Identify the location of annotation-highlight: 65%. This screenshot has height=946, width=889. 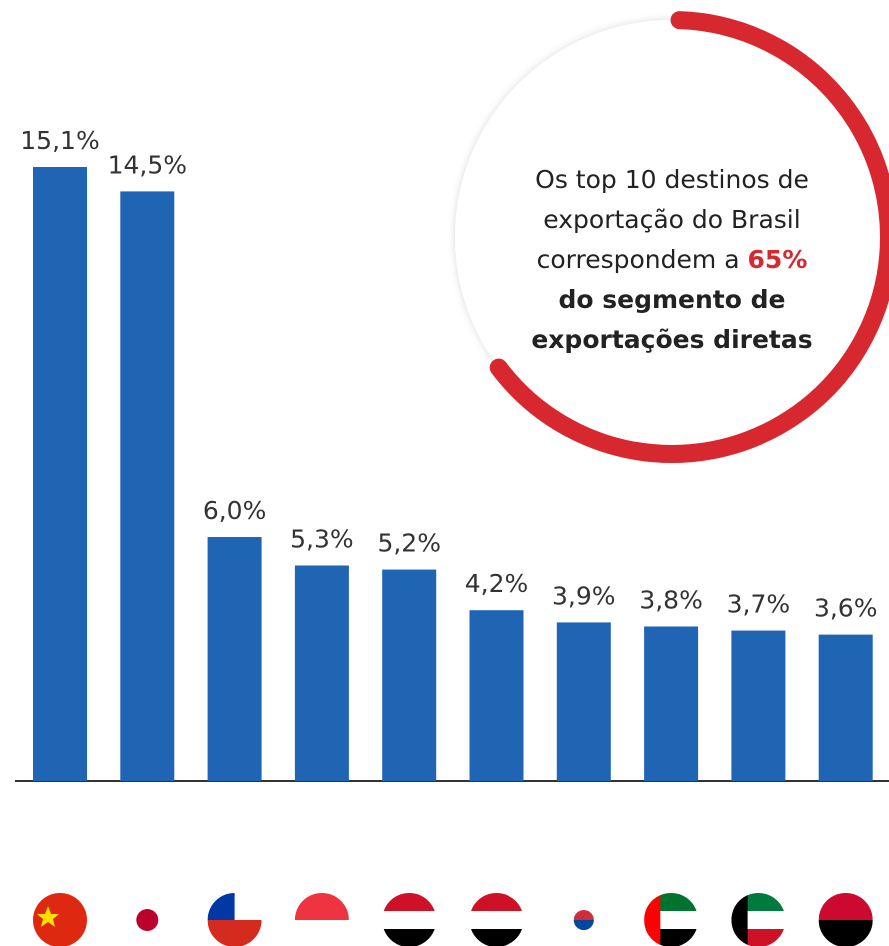
(778, 259).